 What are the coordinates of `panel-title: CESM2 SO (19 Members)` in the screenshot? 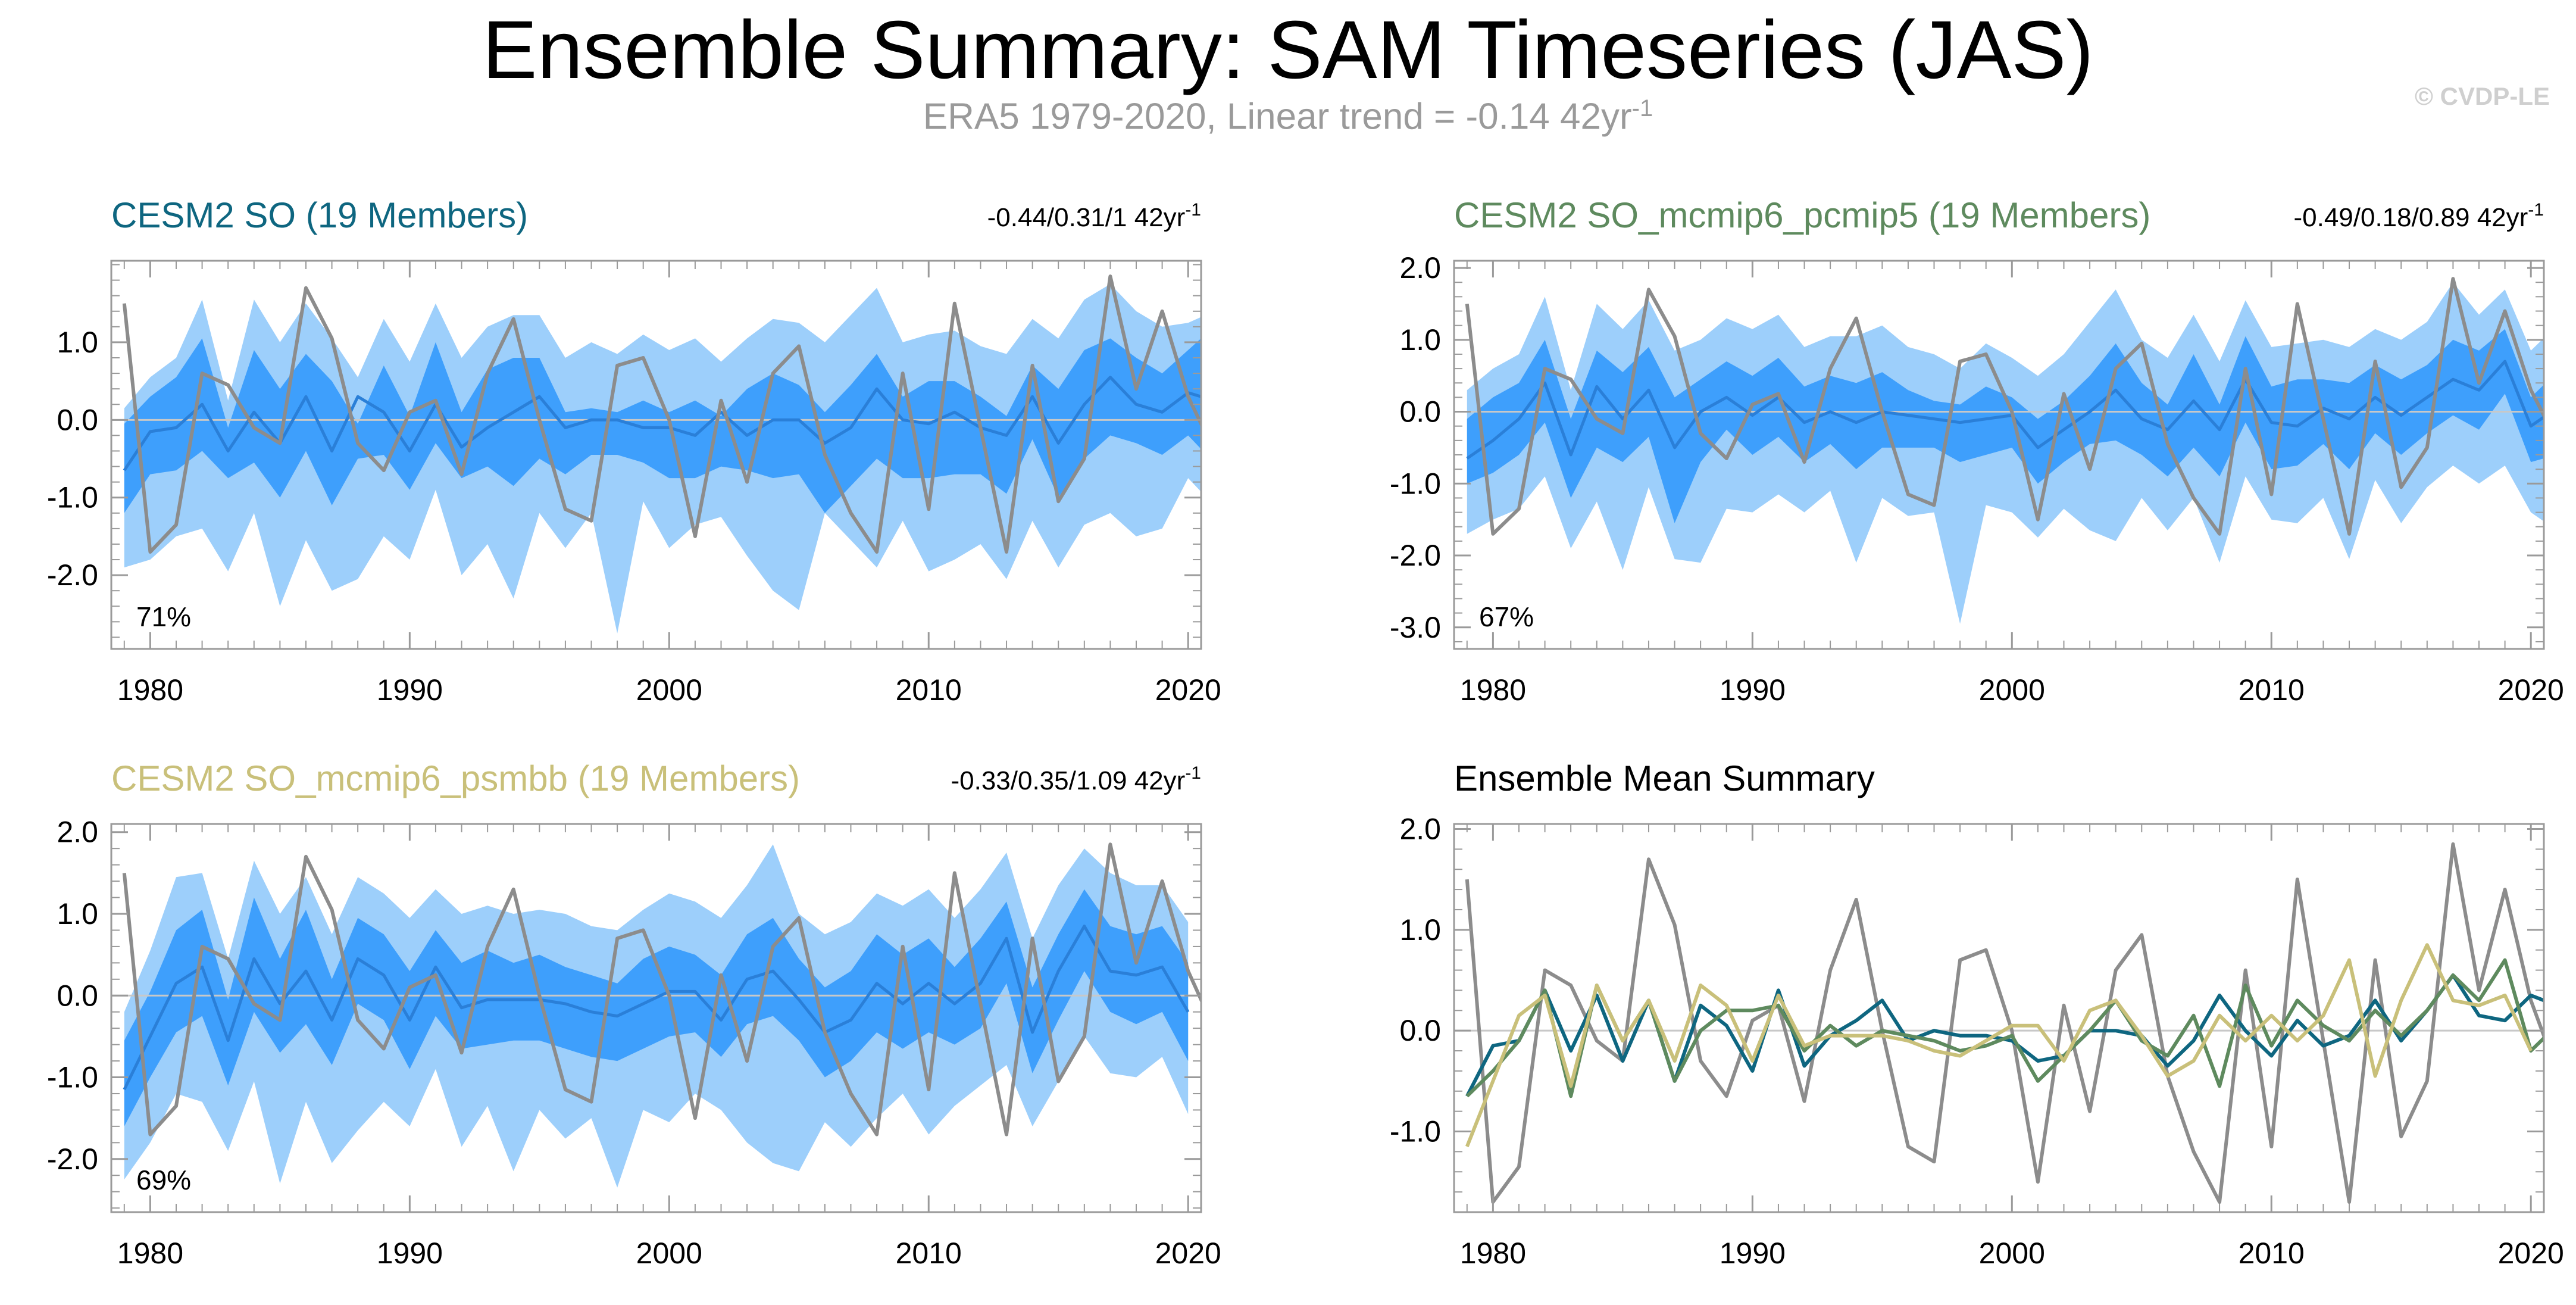 It's located at (319, 215).